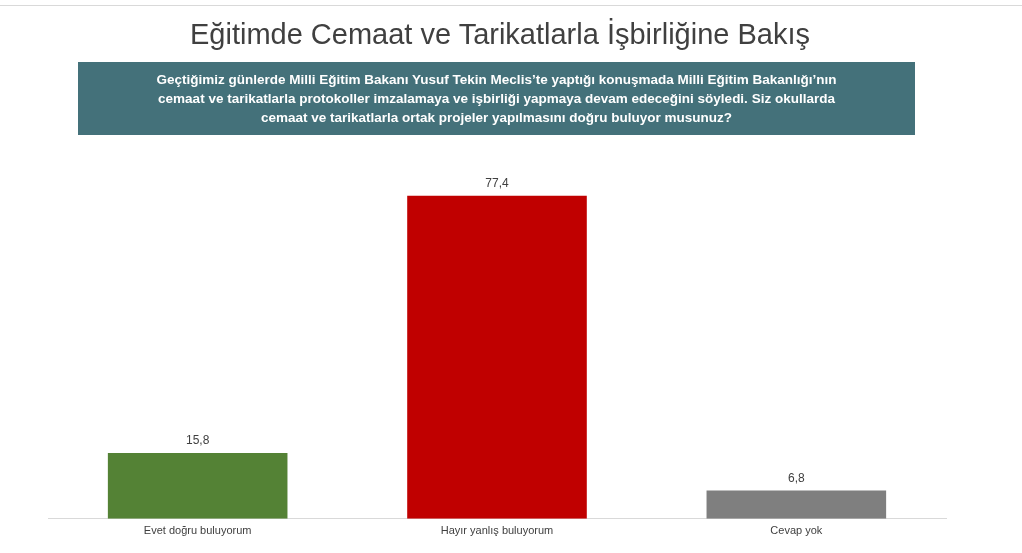  Describe the element at coordinates (497, 183) in the screenshot. I see `data-label: 77,4` at that location.